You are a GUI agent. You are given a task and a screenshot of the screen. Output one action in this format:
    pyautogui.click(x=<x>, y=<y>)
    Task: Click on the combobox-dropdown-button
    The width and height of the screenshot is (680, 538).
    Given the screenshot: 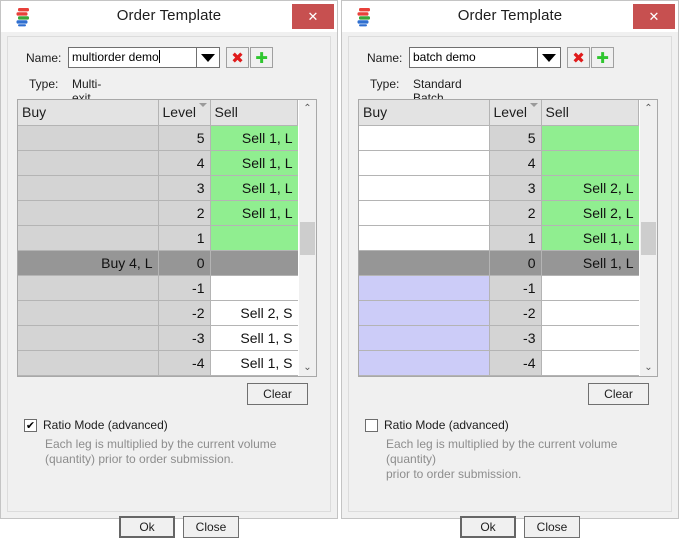 What is the action you would take?
    pyautogui.click(x=207, y=57)
    